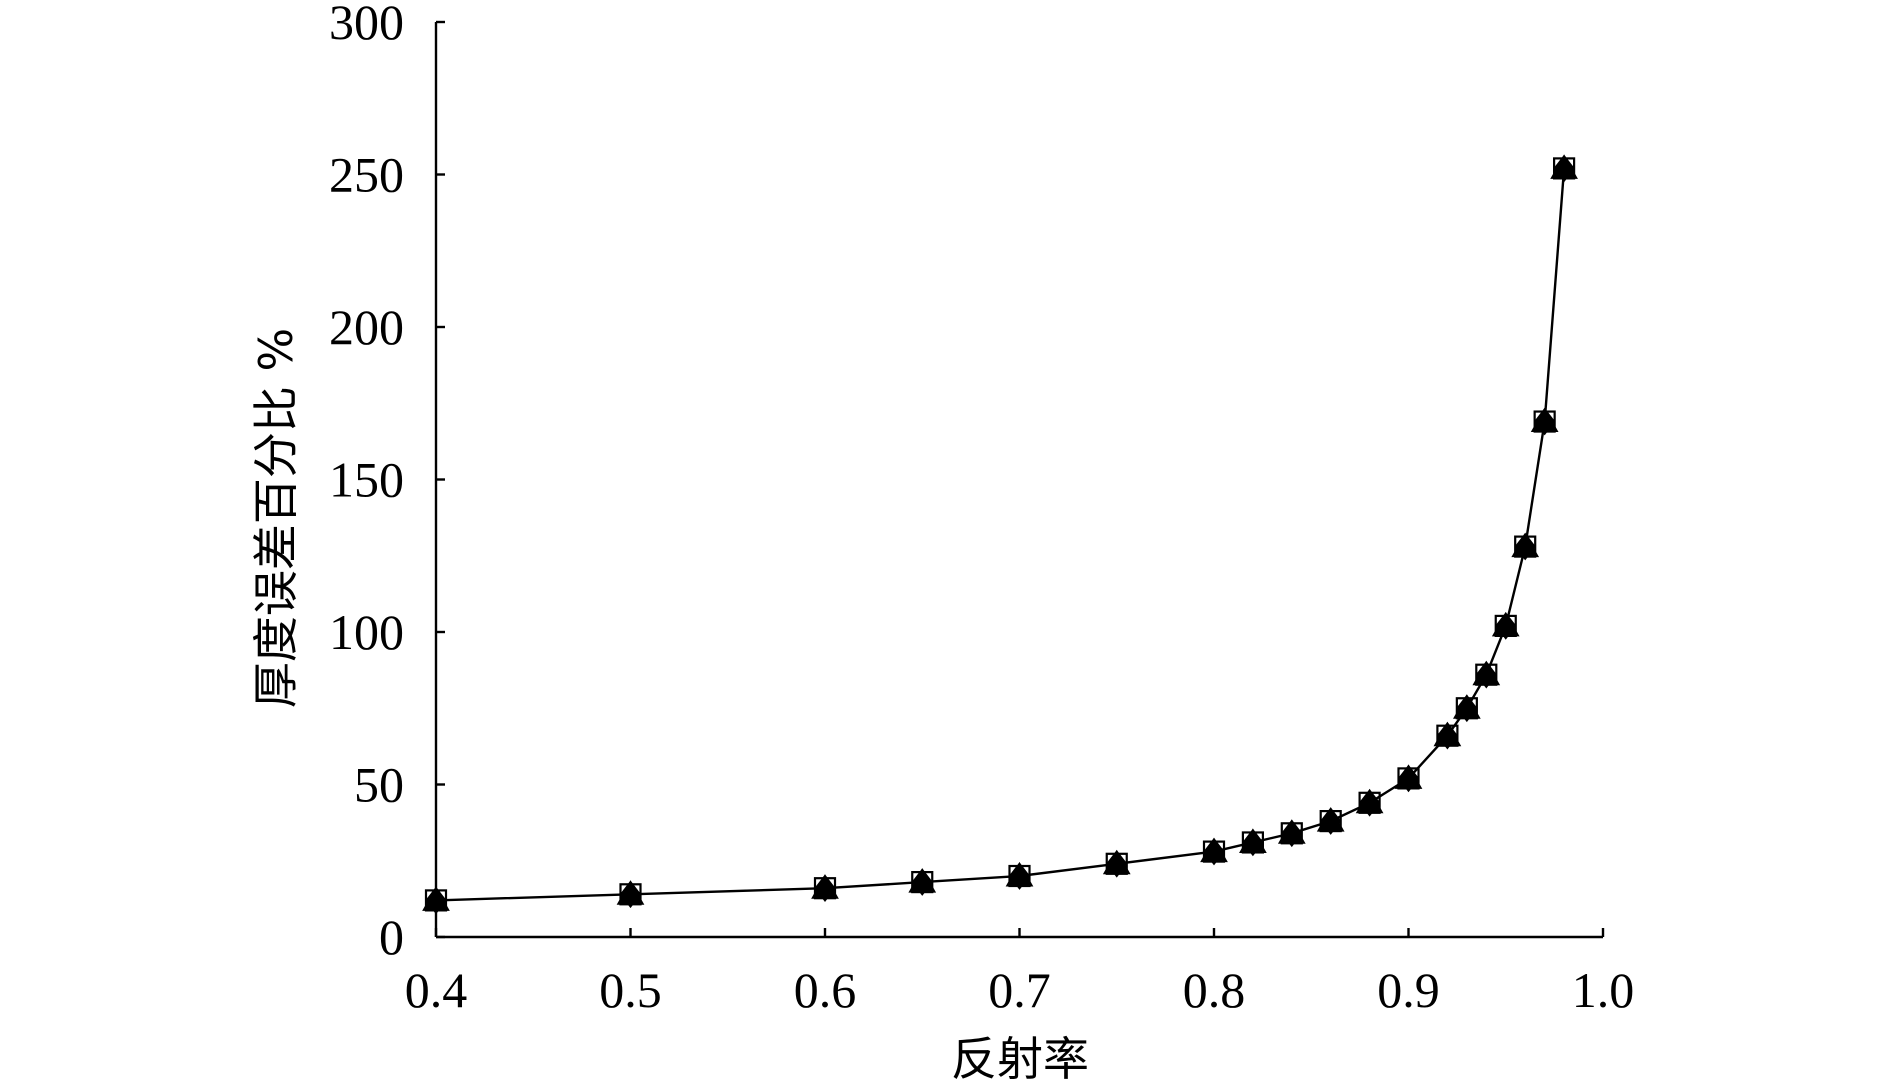 Image resolution: width=1890 pixels, height=1090 pixels. What do you see at coordinates (379, 785) in the screenshot?
I see `y-tick-label: 50` at bounding box center [379, 785].